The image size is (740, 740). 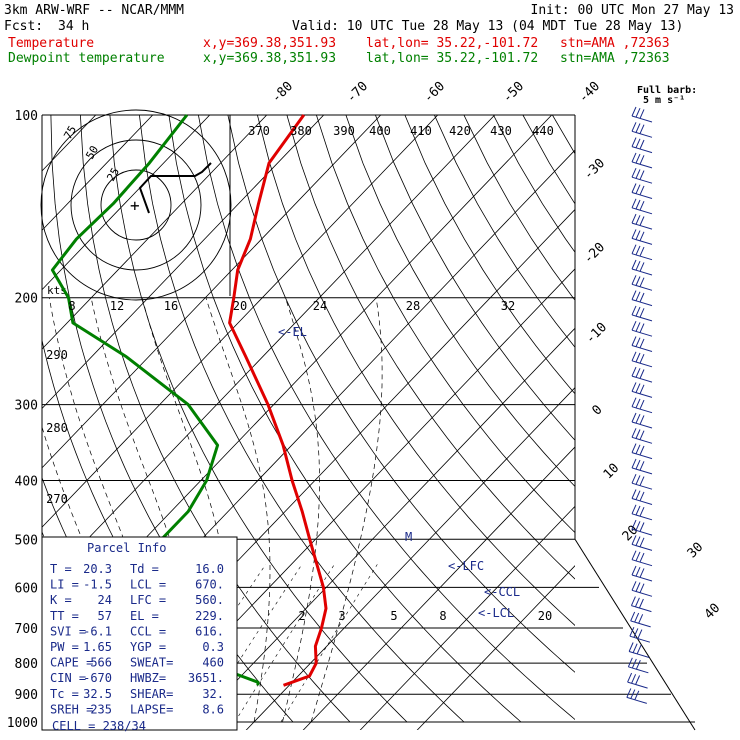 What do you see at coordinates (51, 43) in the screenshot?
I see `legend-temperature-label: Temperature` at bounding box center [51, 43].